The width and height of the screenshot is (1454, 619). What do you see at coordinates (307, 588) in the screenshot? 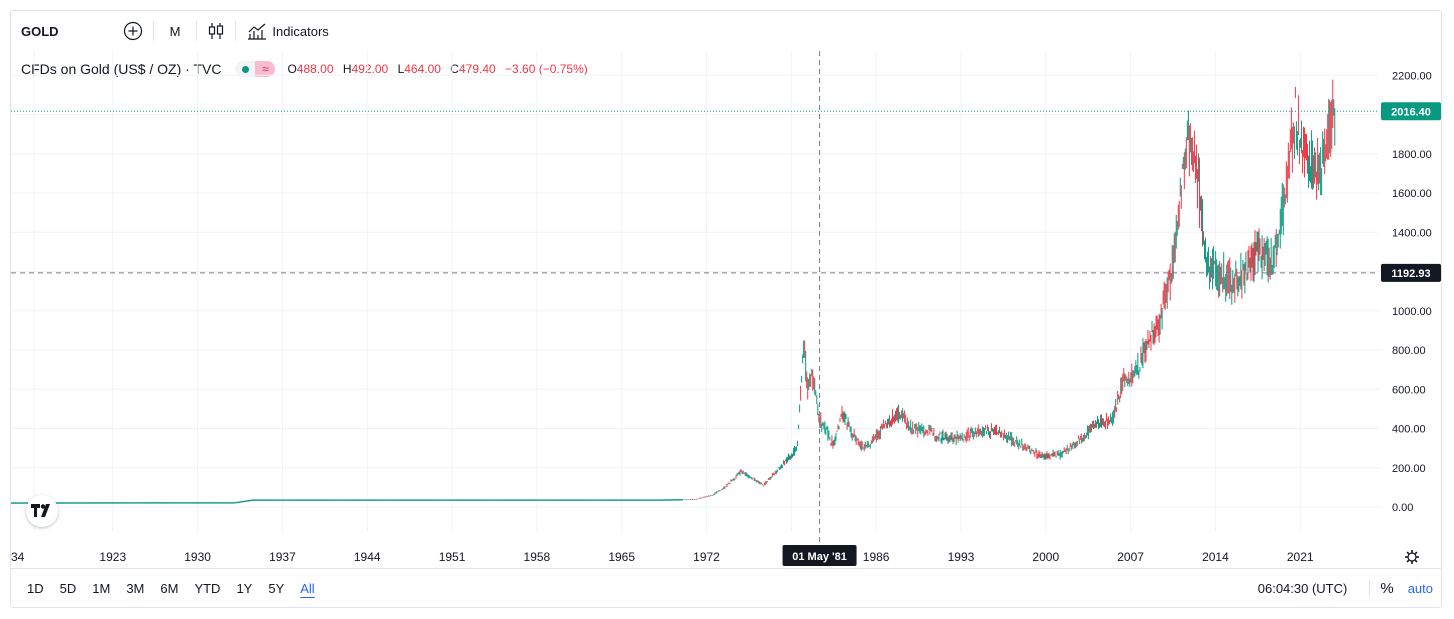
I see `range-button-all: All` at bounding box center [307, 588].